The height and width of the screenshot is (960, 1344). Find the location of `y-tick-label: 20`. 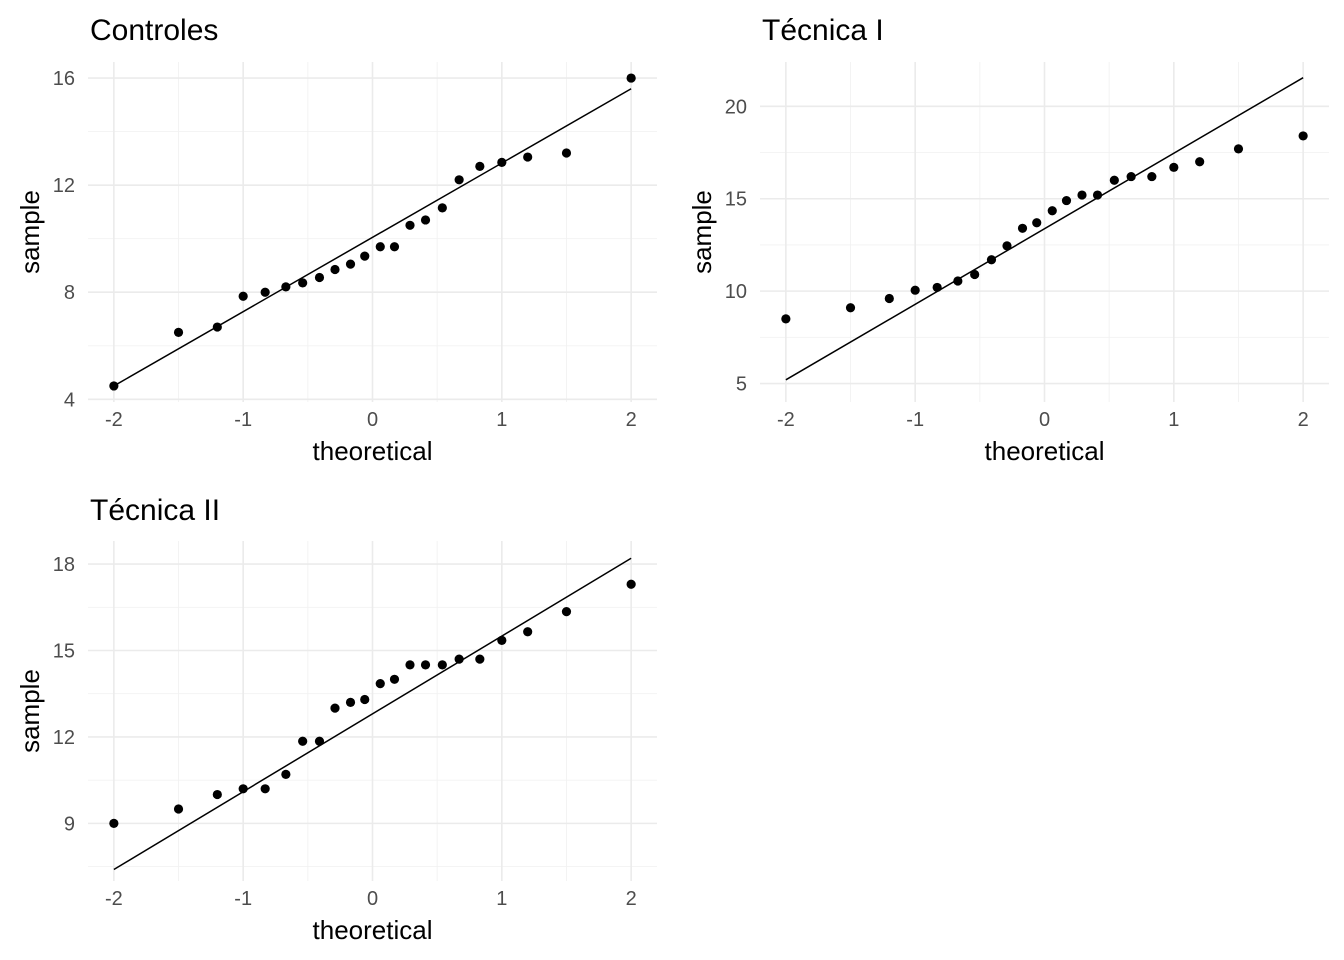

y-tick-label: 20 is located at coordinates (736, 107).